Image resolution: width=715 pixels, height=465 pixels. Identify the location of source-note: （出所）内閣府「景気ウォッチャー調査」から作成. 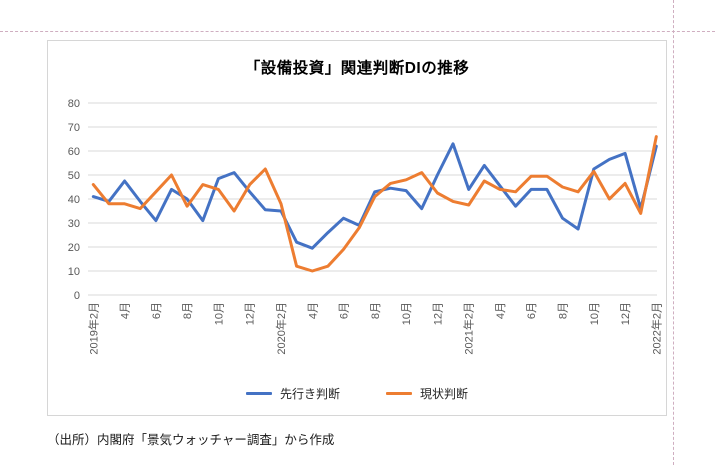
(191, 440).